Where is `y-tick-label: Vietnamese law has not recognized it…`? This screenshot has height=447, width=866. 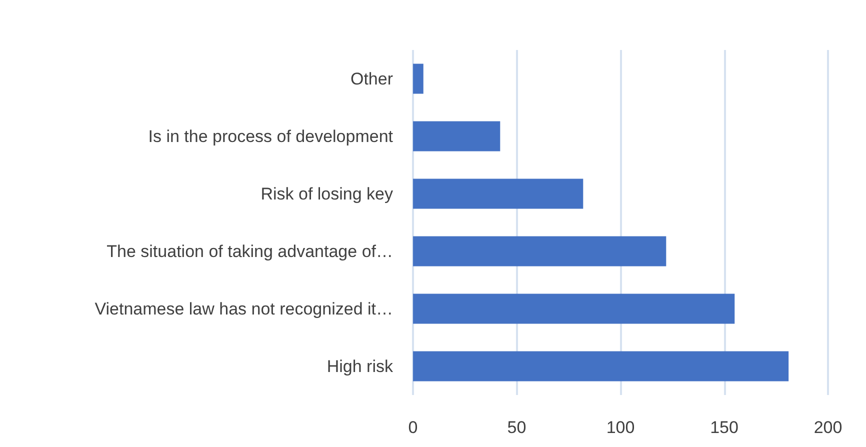
y-tick-label: Vietnamese law has not recognized it… is located at coordinates (243, 308).